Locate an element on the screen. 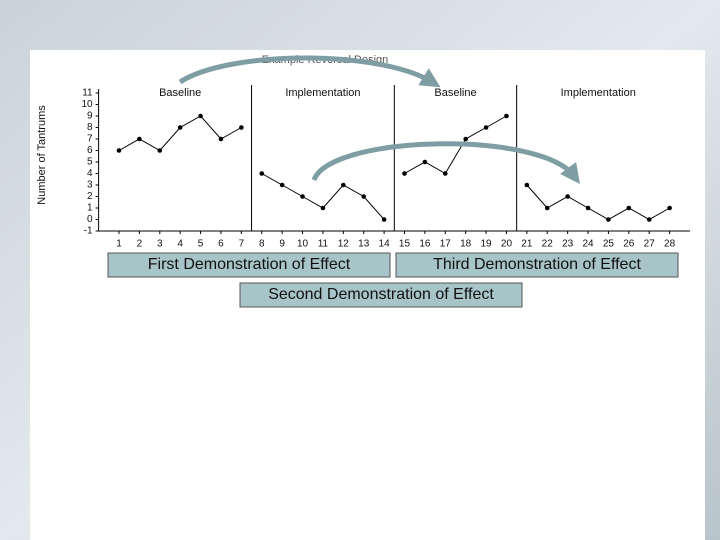 This screenshot has height=540, width=720. y-tick-label: 4 is located at coordinates (90, 173).